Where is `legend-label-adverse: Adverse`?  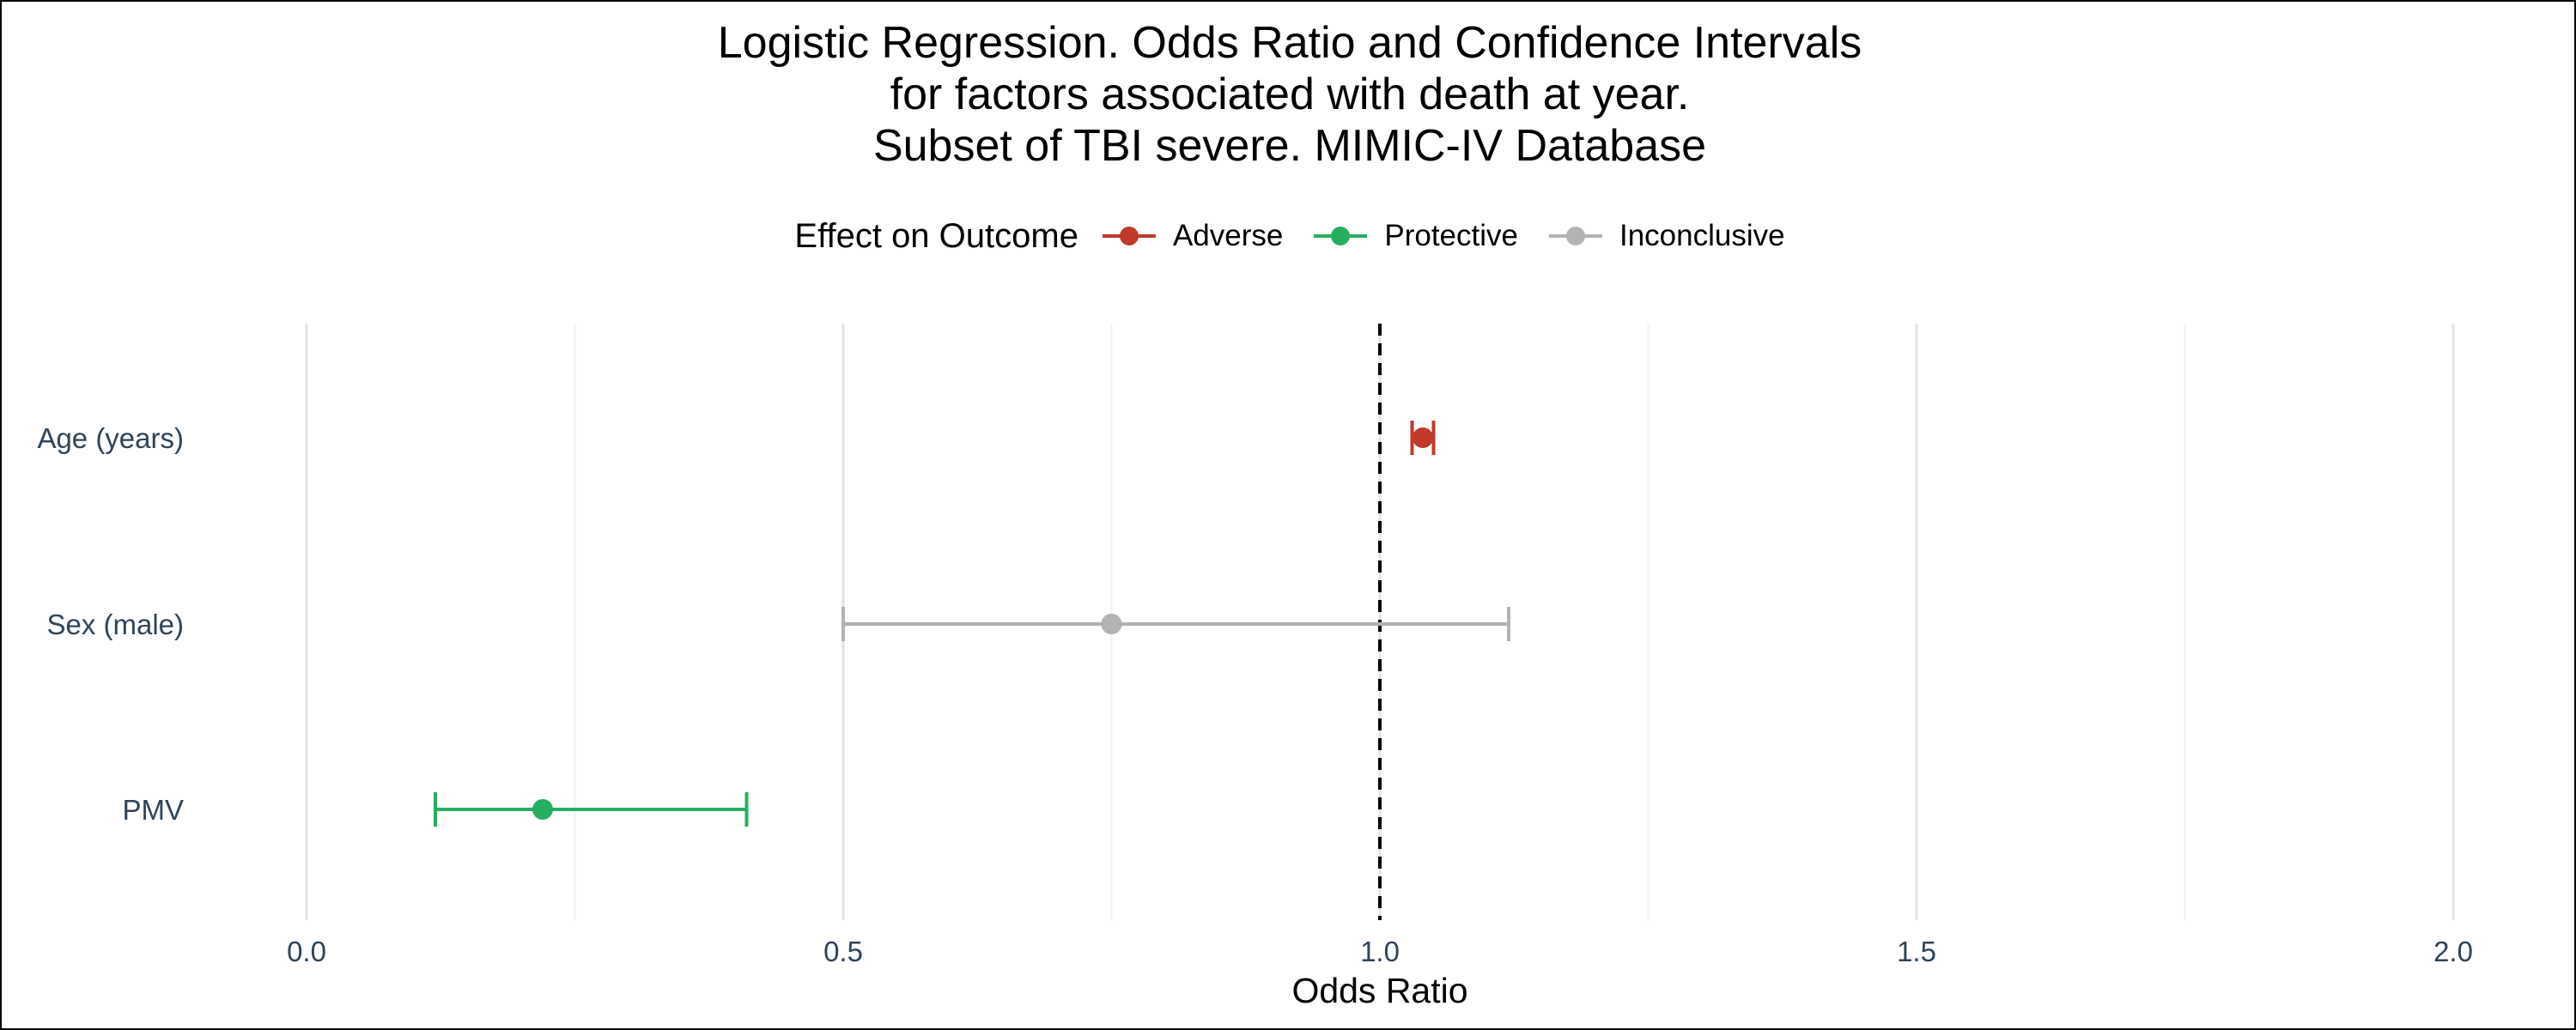
legend-label-adverse: Adverse is located at coordinates (1228, 235).